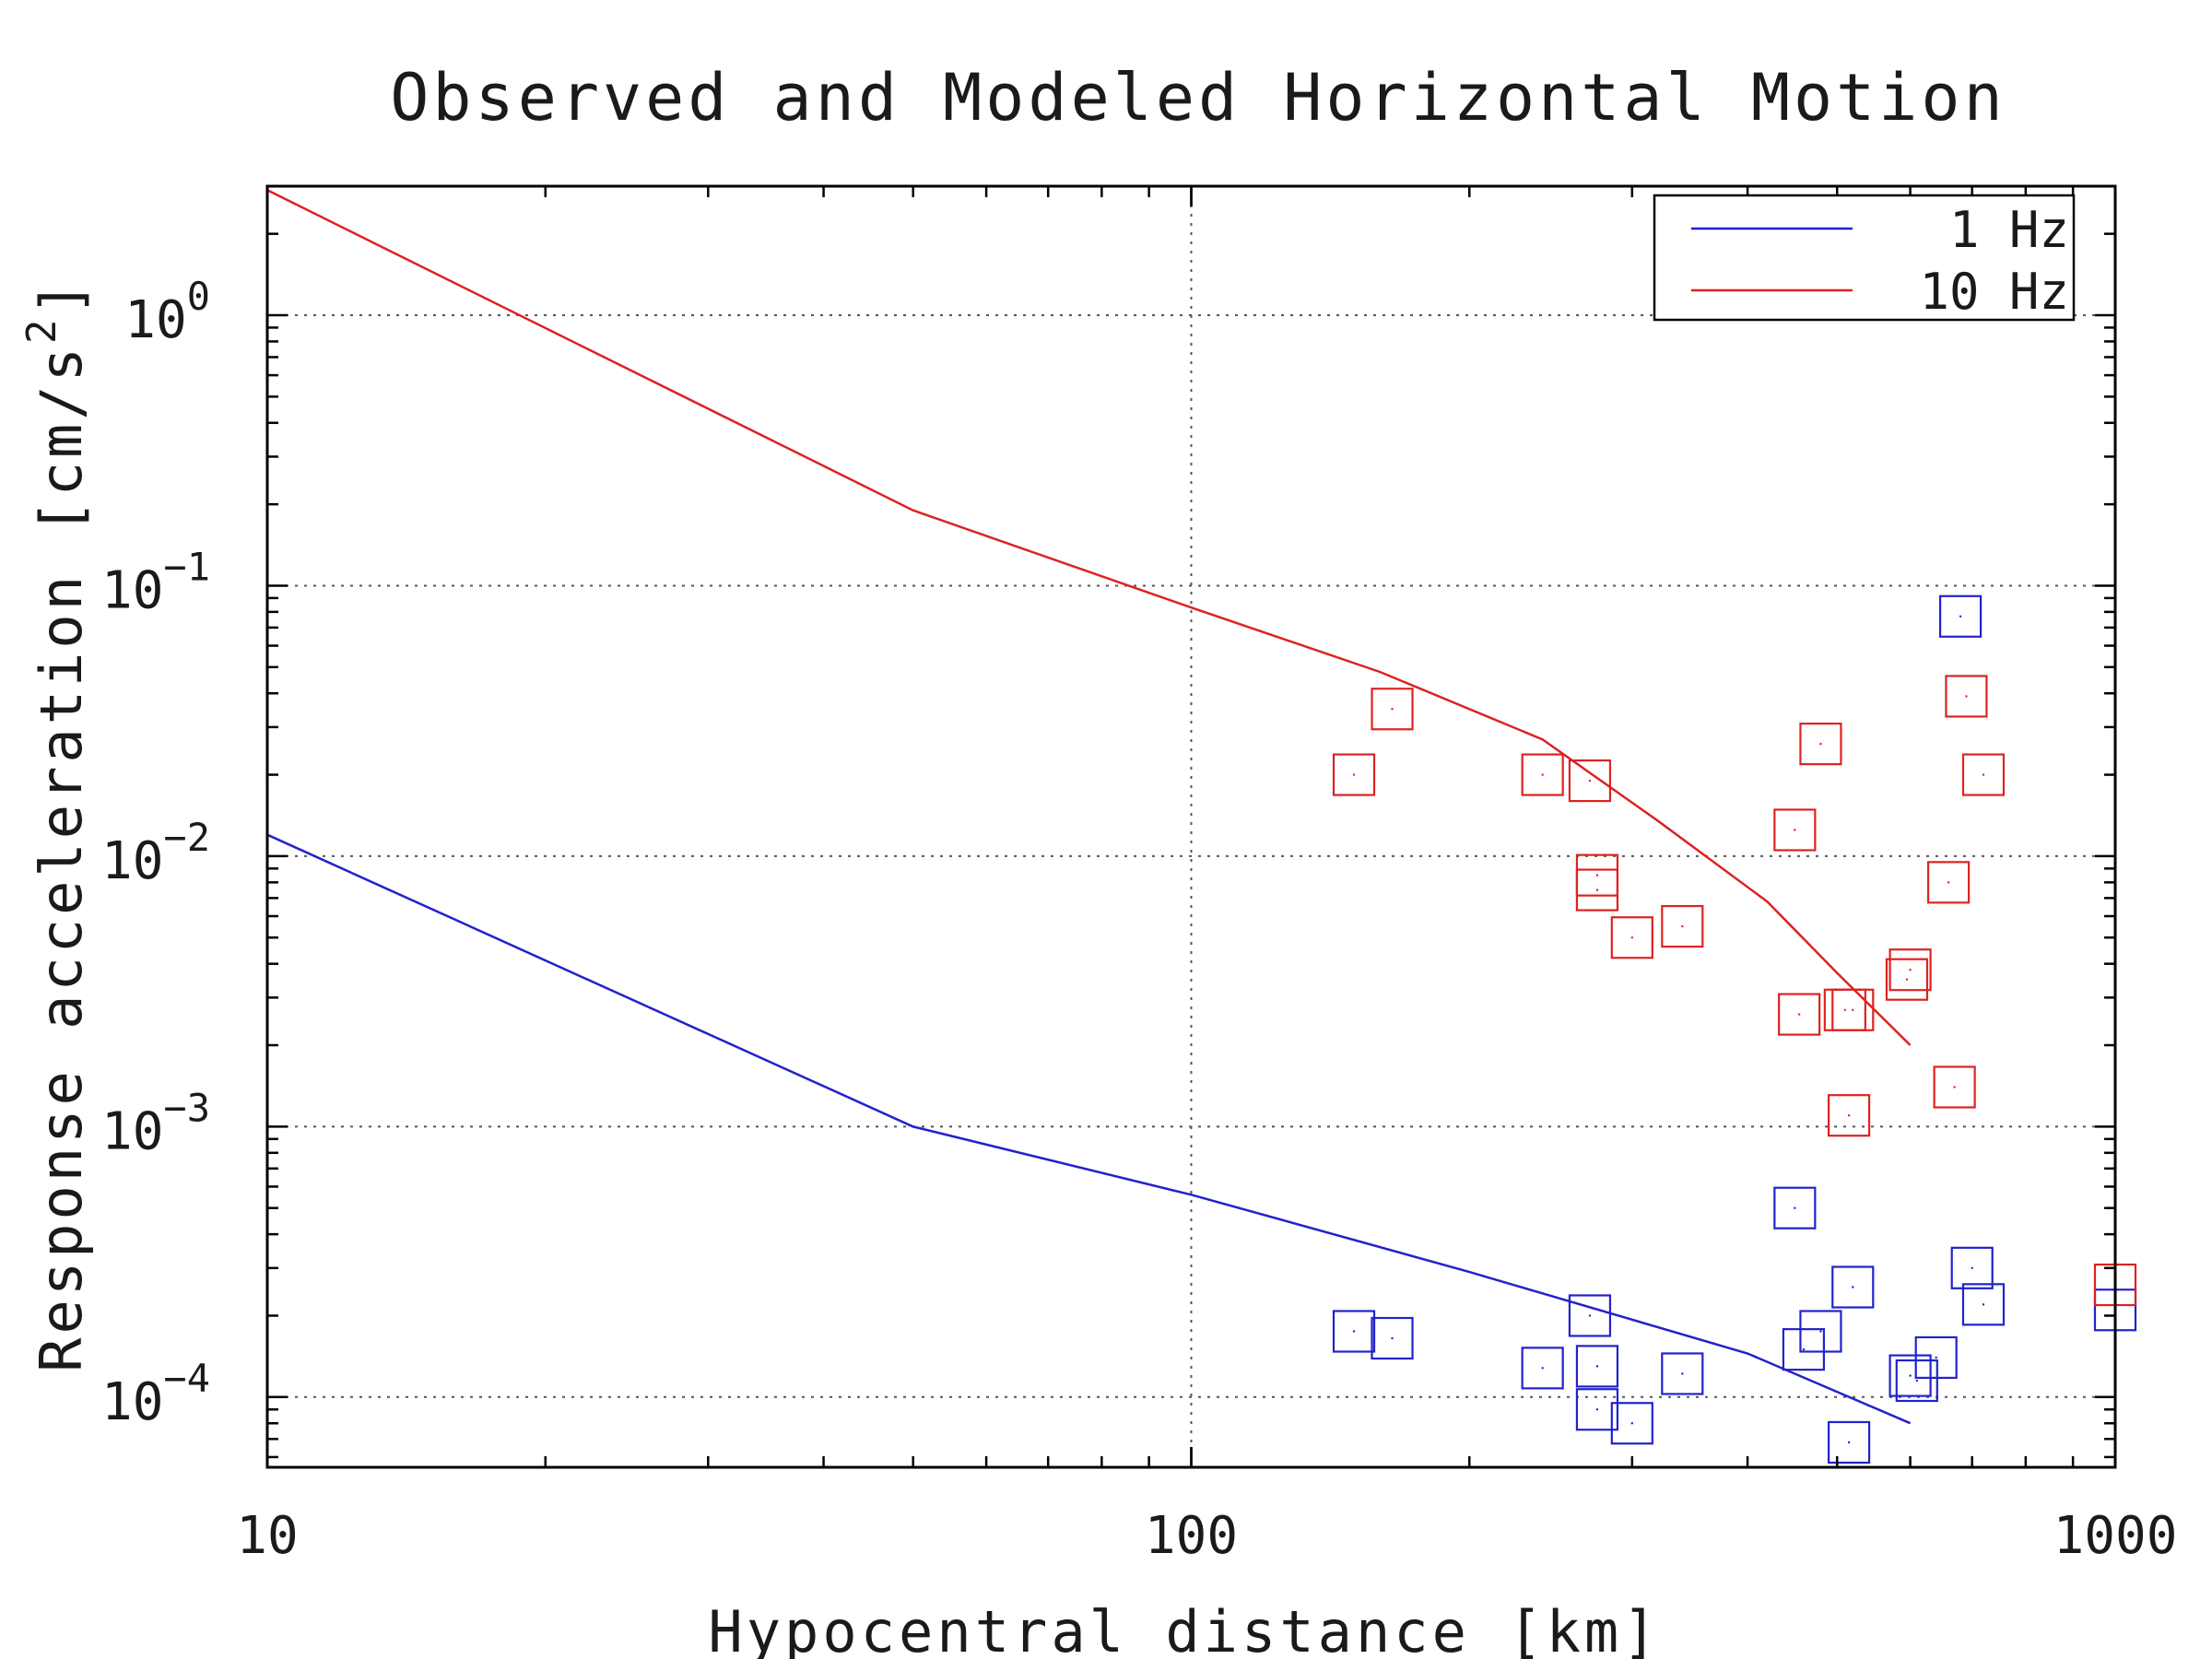  I want to click on x-tick-label: 1000, so click(2115, 1536).